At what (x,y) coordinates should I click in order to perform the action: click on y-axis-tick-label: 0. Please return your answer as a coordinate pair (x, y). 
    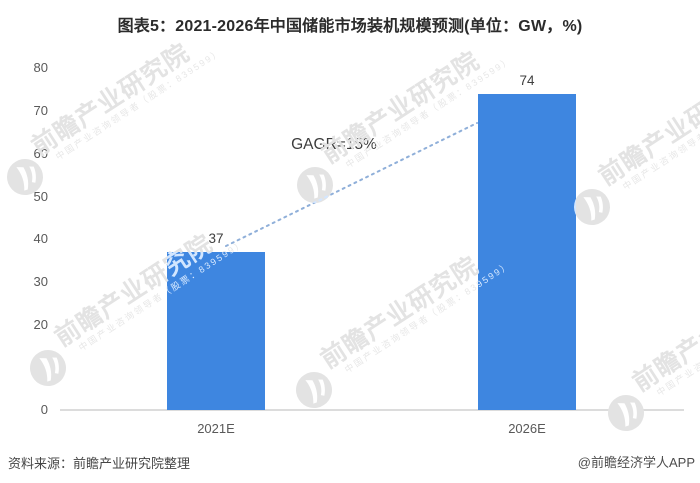
    Looking at the image, I should click on (44, 409).